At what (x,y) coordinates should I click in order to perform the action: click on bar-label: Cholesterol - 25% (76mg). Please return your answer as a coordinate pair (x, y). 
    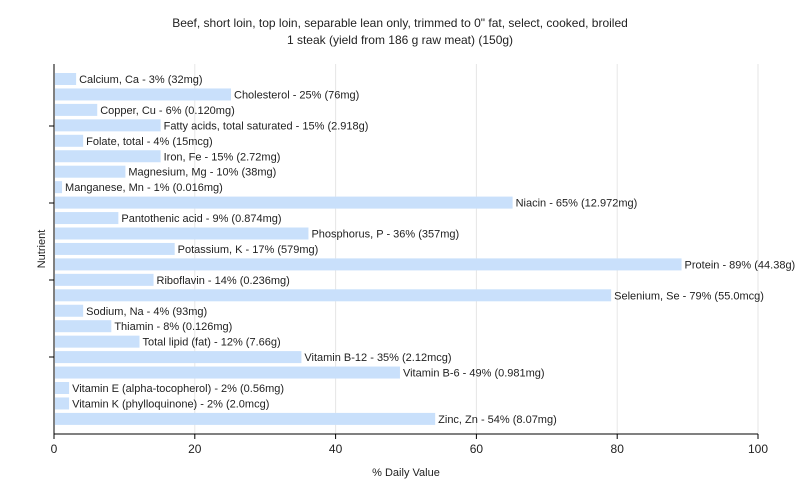
    Looking at the image, I should click on (296, 95).